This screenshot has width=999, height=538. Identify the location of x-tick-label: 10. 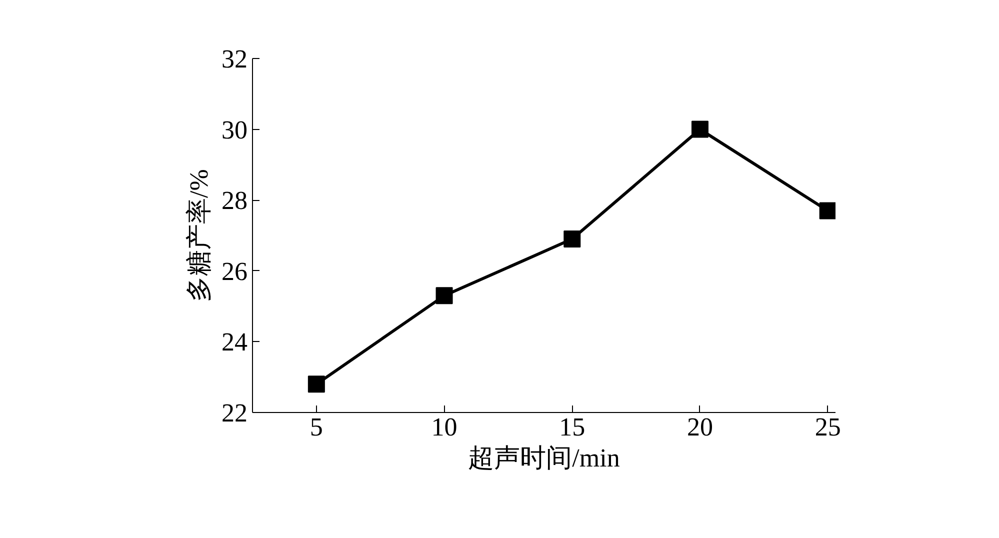
(444, 427).